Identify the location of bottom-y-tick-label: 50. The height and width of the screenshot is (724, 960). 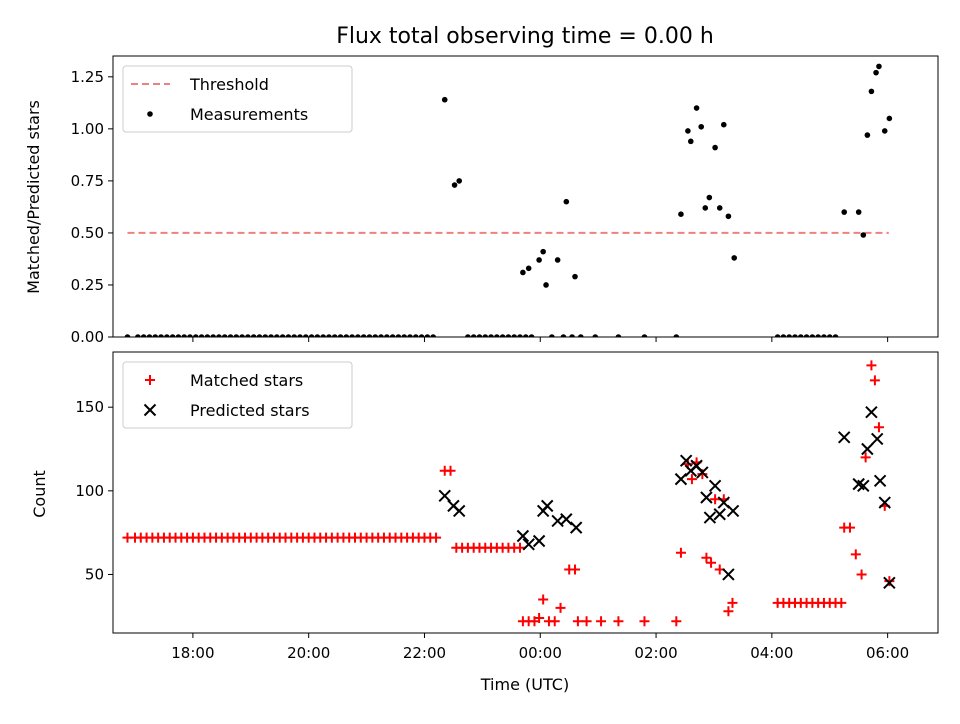
(94, 574).